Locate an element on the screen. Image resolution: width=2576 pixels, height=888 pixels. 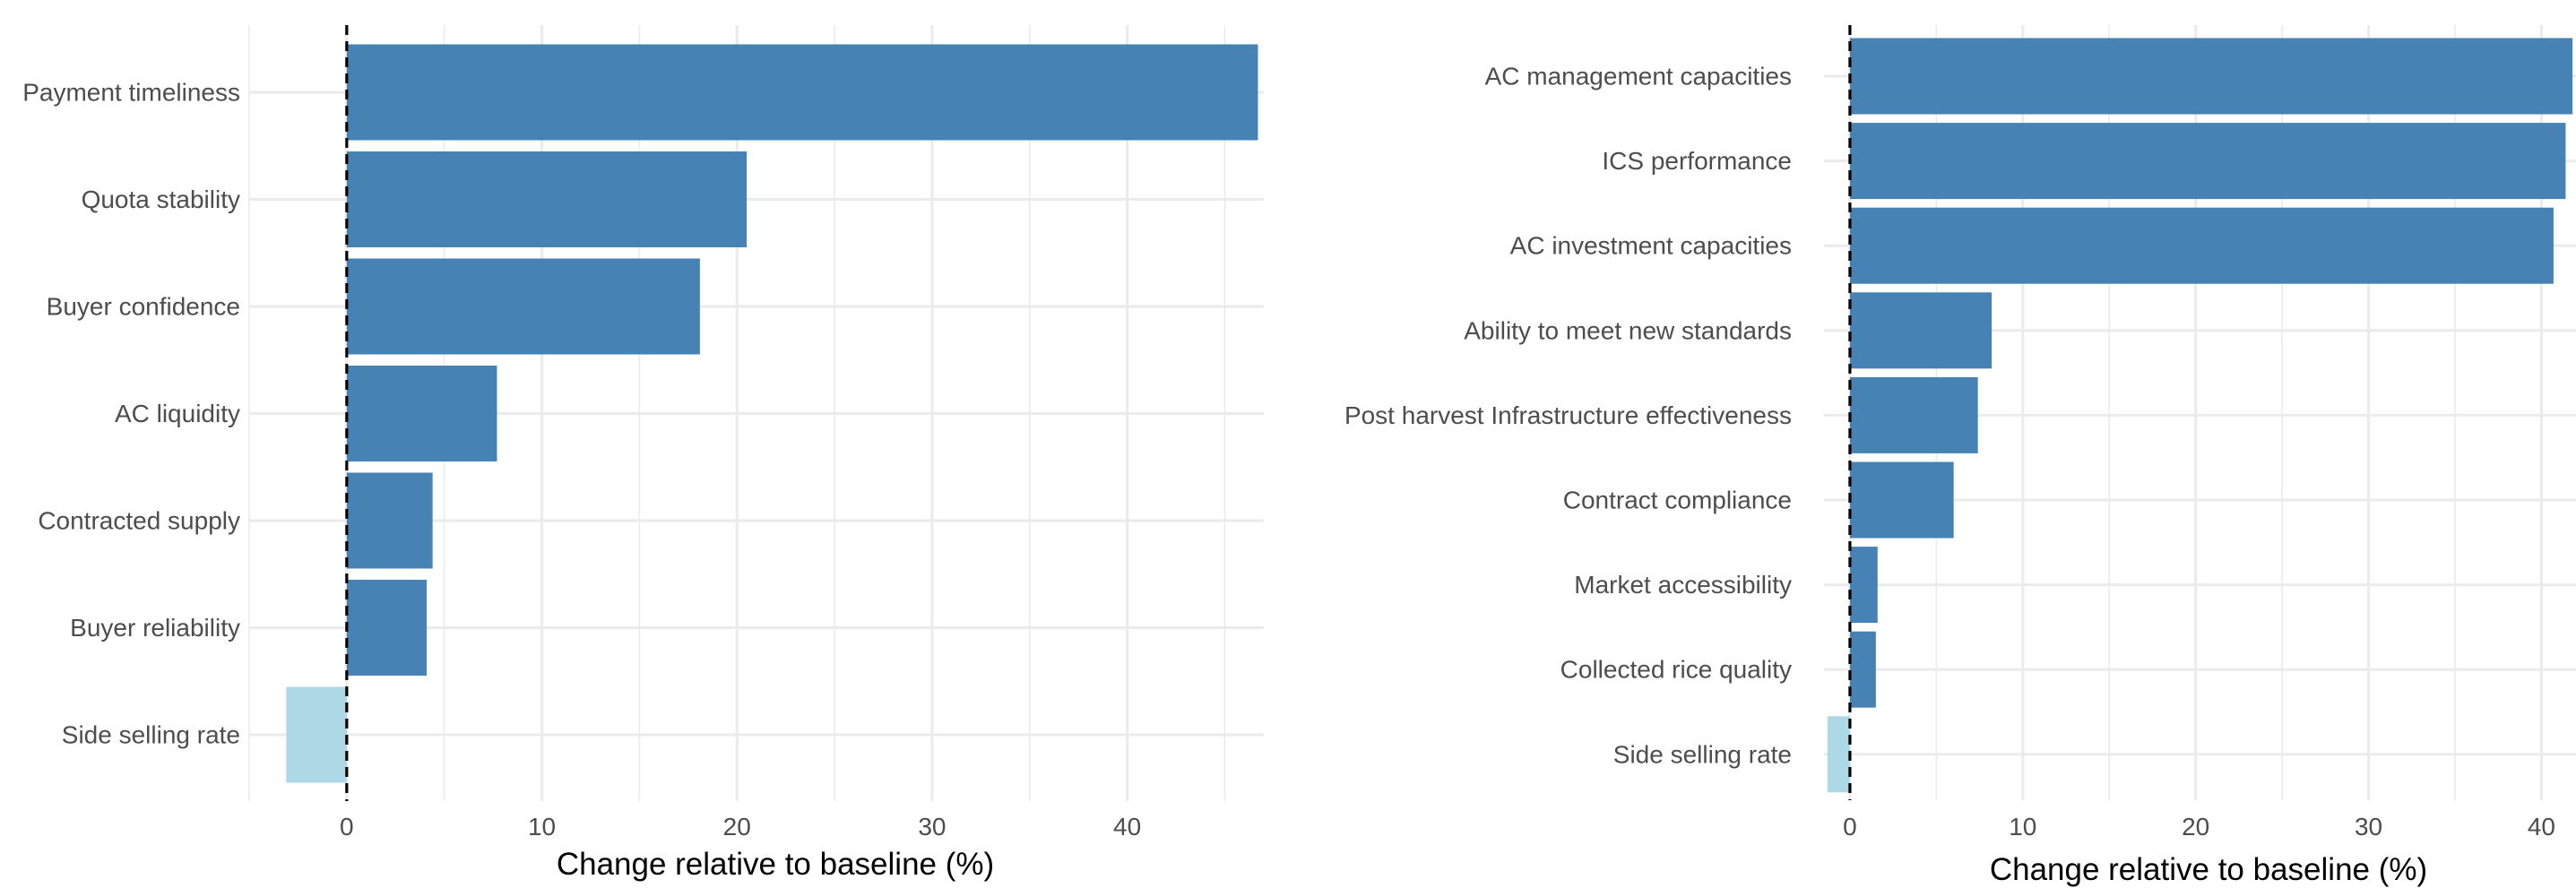
category-label: Buyer reliability is located at coordinates (155, 628).